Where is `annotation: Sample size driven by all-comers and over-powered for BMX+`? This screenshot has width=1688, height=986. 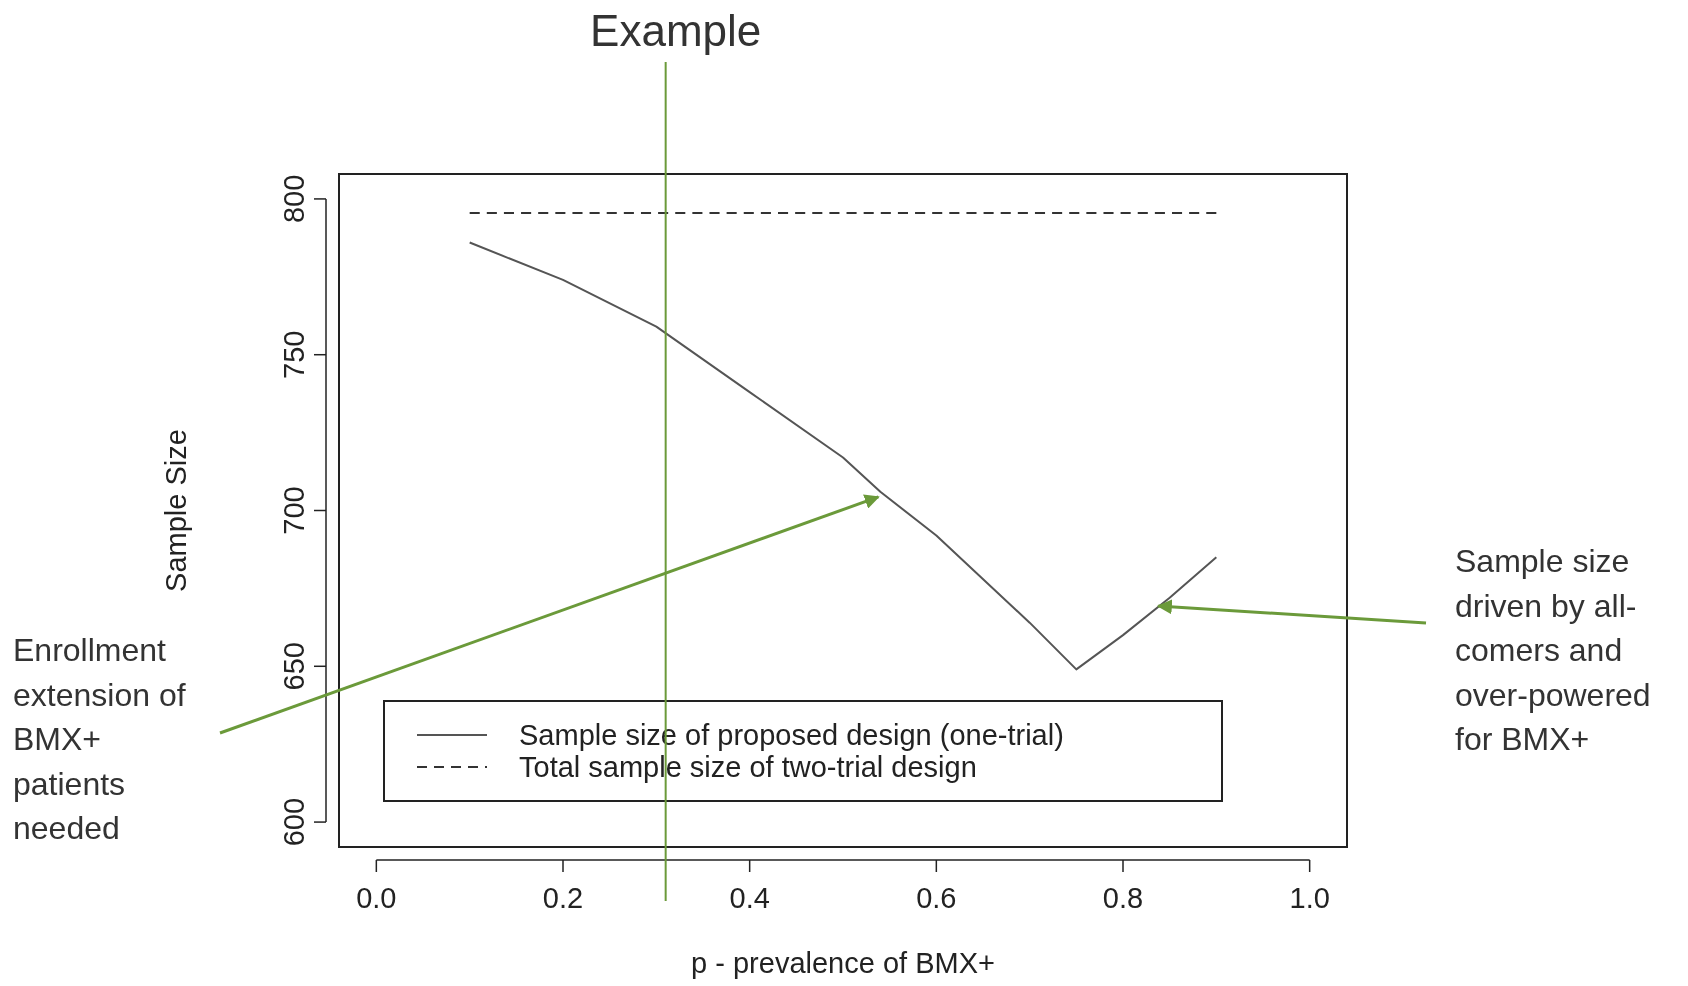
annotation: Sample size driven by all-comers and over-powered for BMX+ is located at coordinates (1553, 650).